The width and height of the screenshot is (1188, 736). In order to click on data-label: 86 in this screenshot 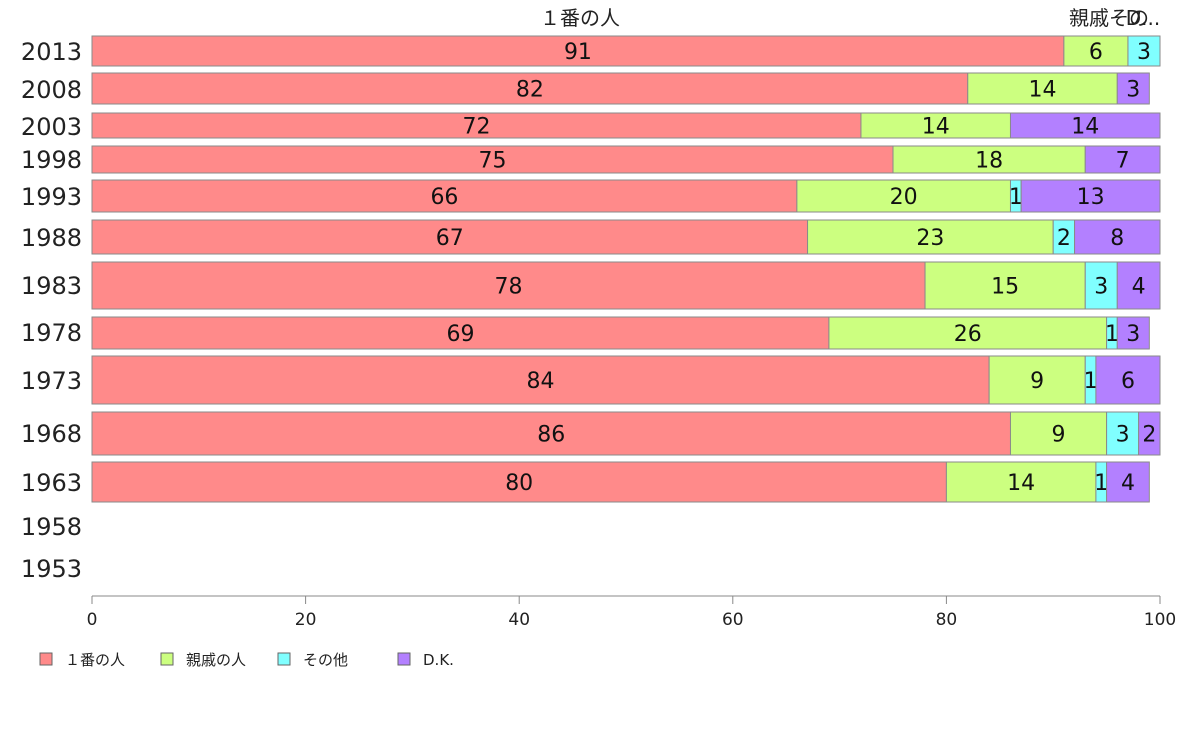, I will do `click(551, 435)`.